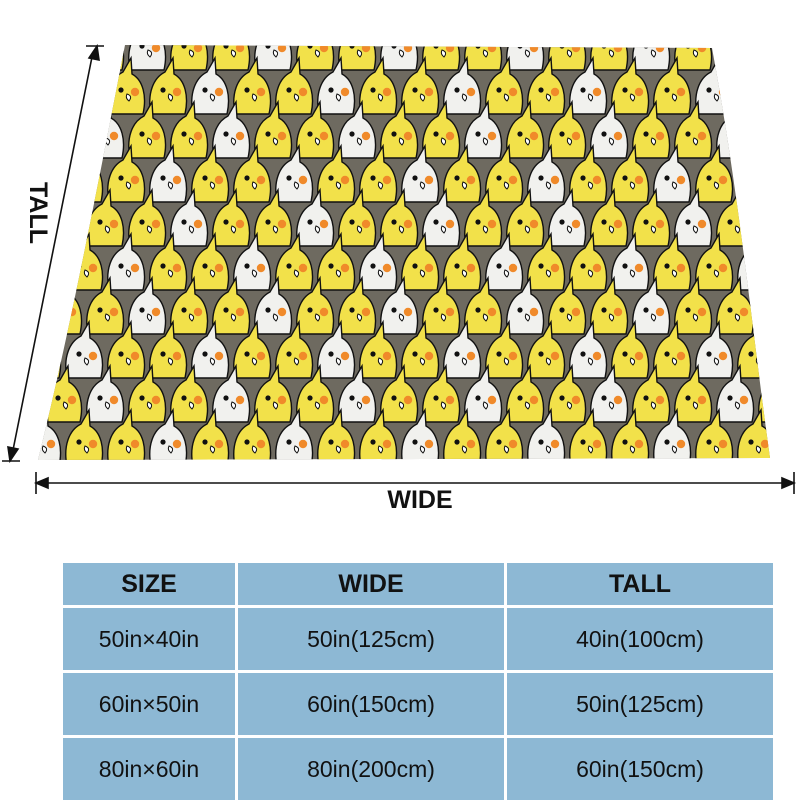  I want to click on tall-arrow, so click(53, 253).